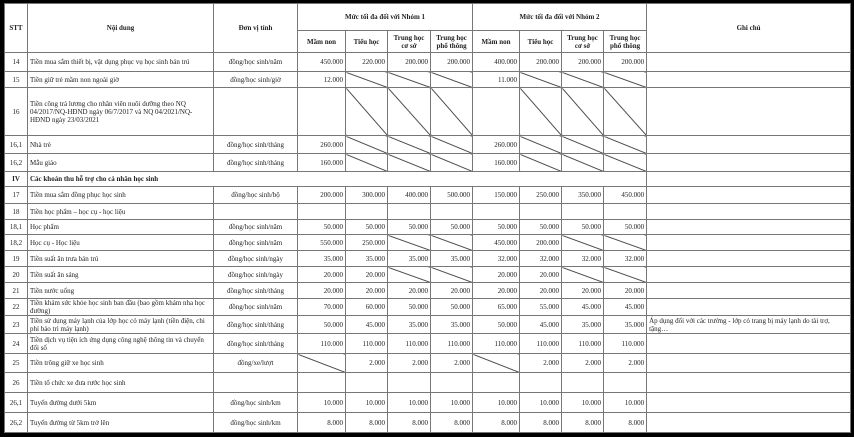 The image size is (854, 437). I want to click on header-group2: Mức tối đa đối với Nhóm 2, so click(560, 17).